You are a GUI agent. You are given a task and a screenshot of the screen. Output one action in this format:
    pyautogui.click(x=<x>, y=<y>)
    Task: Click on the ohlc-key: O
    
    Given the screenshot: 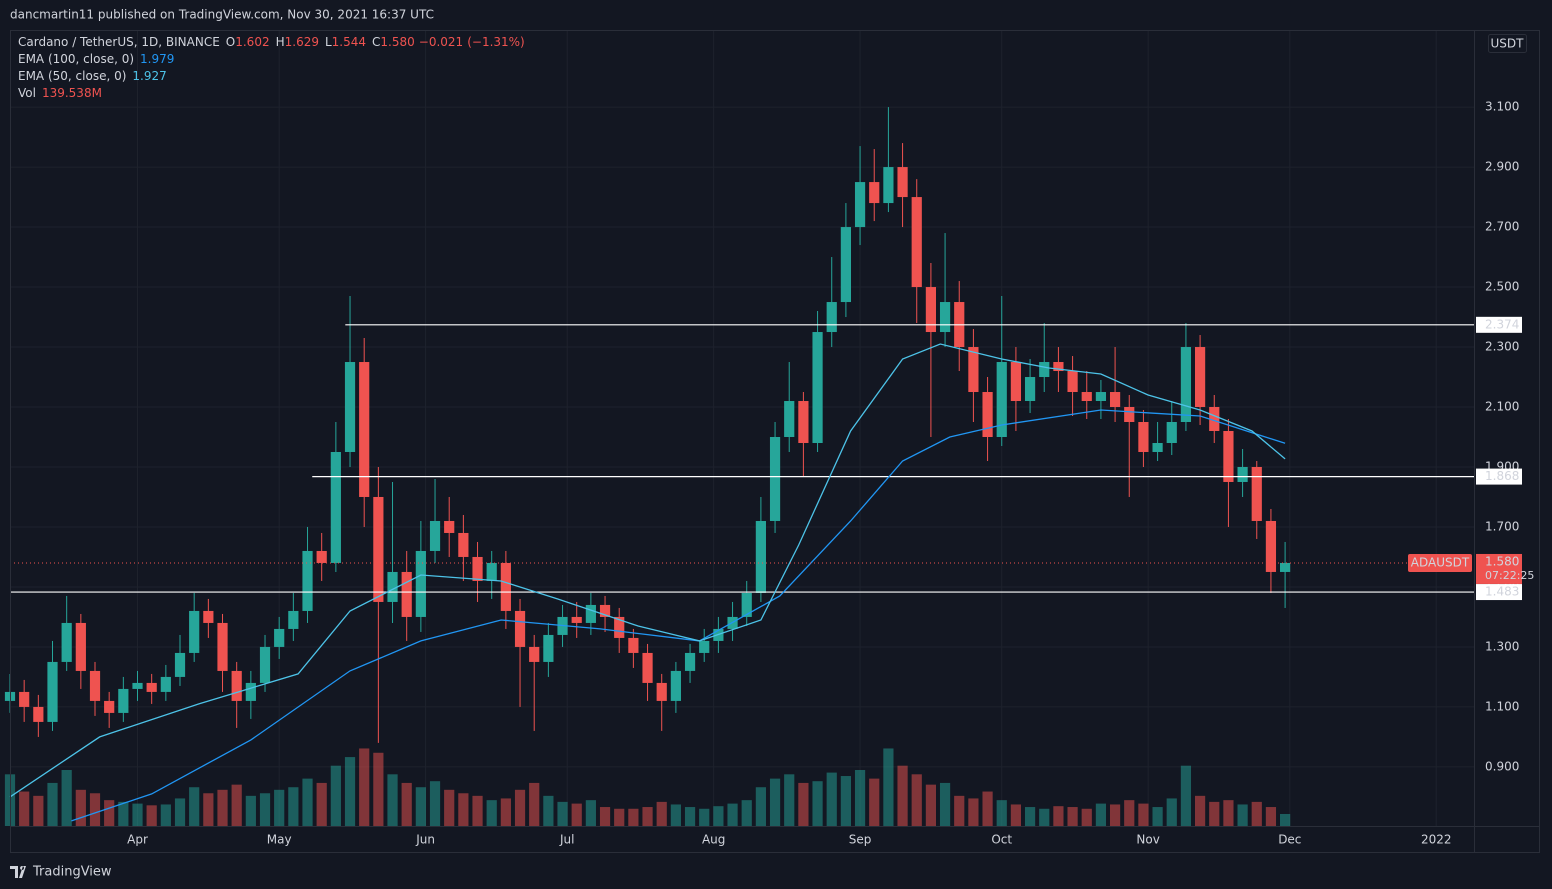 What is the action you would take?
    pyautogui.click(x=230, y=42)
    